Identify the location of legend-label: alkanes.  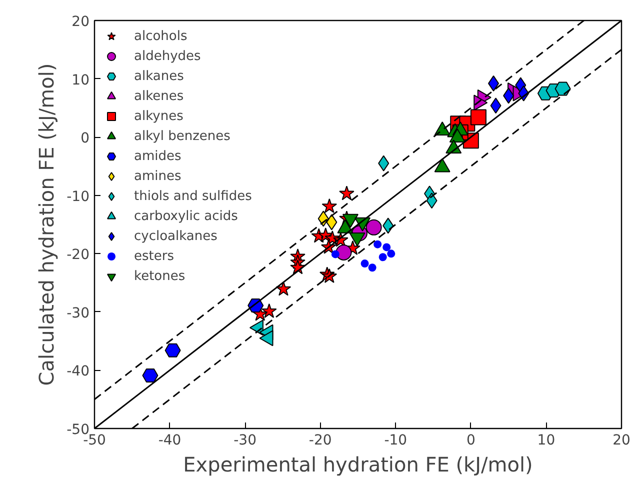
(159, 76).